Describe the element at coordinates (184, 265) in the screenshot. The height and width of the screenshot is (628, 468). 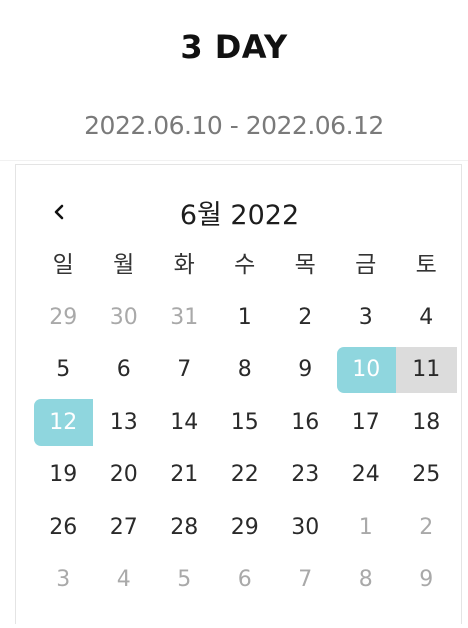
I see `weekday-label: 화` at that location.